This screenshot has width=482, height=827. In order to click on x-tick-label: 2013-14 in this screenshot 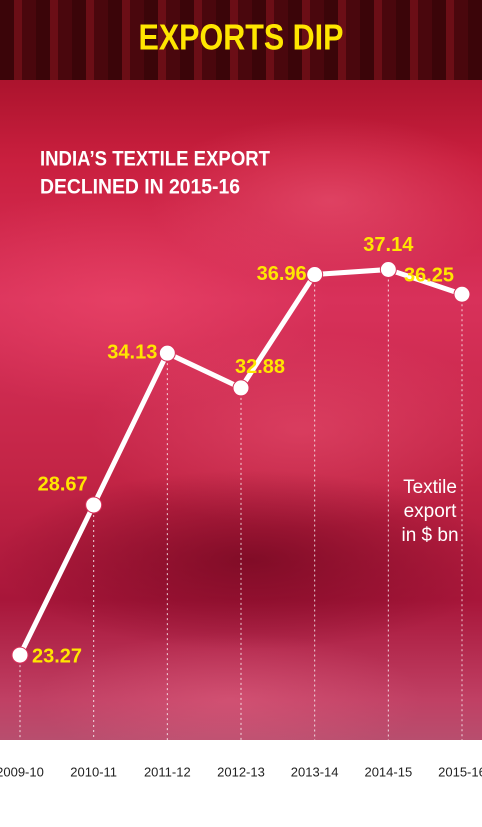, I will do `click(315, 771)`.